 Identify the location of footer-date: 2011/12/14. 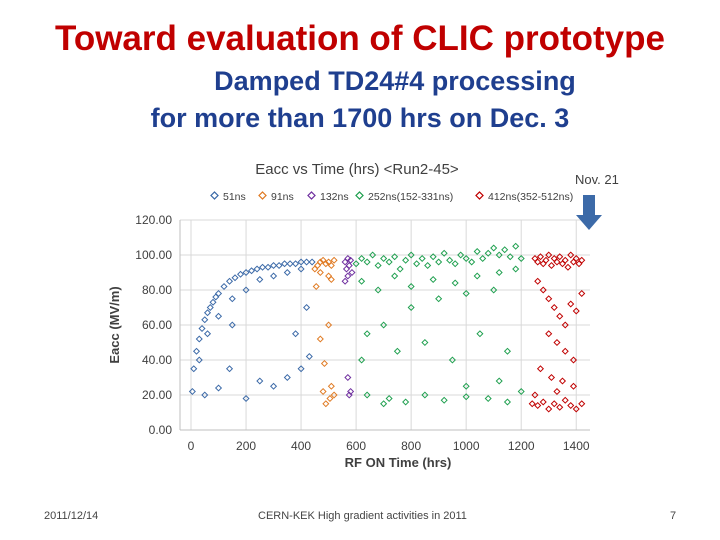
(71, 516).